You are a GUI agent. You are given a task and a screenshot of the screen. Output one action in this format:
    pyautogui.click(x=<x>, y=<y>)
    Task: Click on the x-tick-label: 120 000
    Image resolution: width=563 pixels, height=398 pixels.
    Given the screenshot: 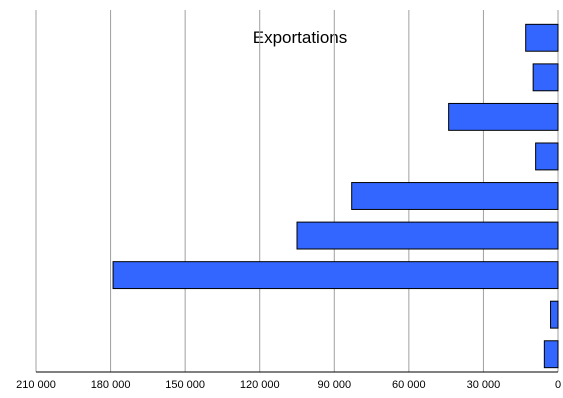 What is the action you would take?
    pyautogui.click(x=260, y=385)
    